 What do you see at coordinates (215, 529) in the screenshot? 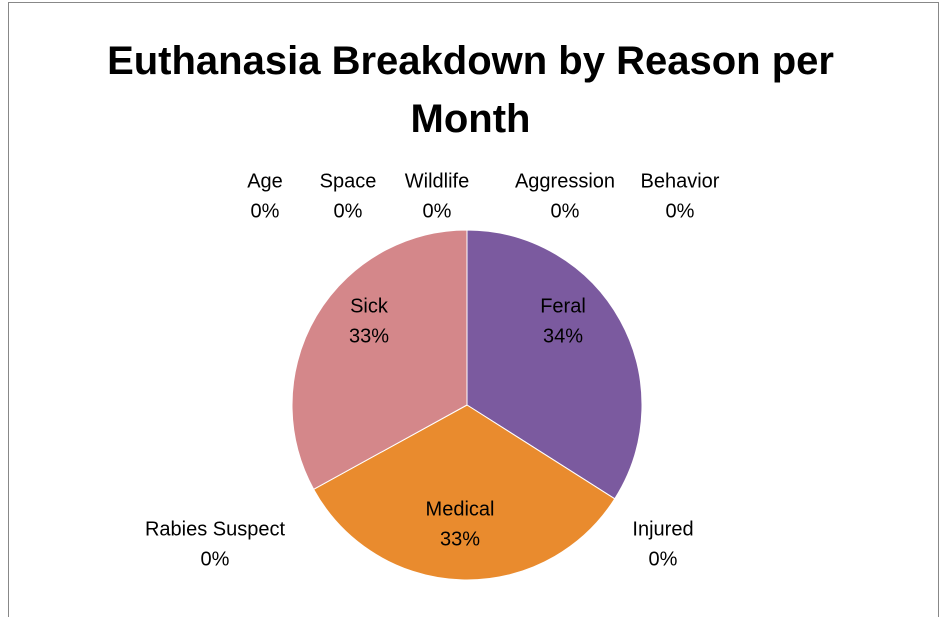
I see `slice-label-name: Rabies Suspect` at bounding box center [215, 529].